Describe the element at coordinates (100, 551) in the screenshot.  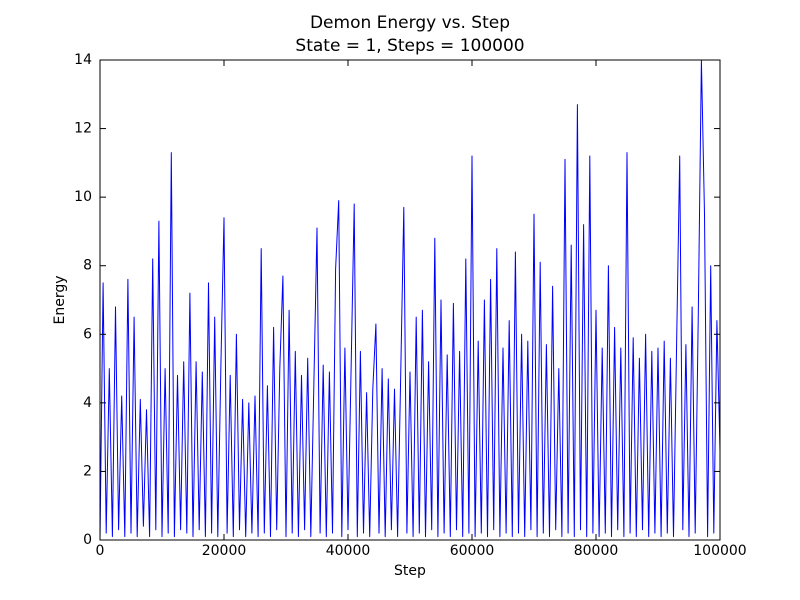
I see `x-tick-label: 0` at that location.